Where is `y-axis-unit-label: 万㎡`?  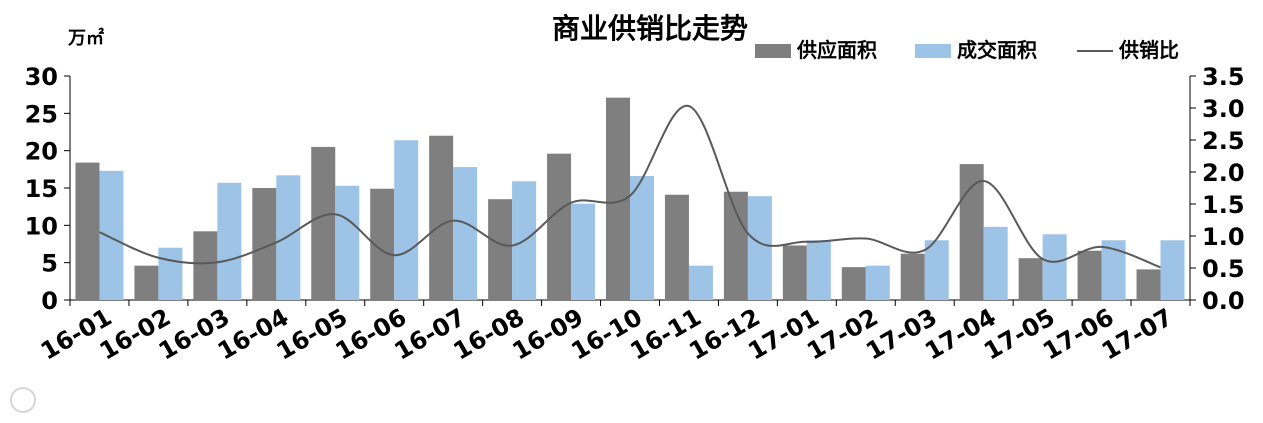 y-axis-unit-label: 万㎡ is located at coordinates (85, 38).